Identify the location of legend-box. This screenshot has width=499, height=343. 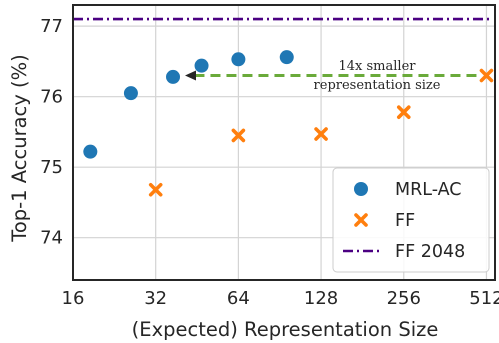
(411, 220).